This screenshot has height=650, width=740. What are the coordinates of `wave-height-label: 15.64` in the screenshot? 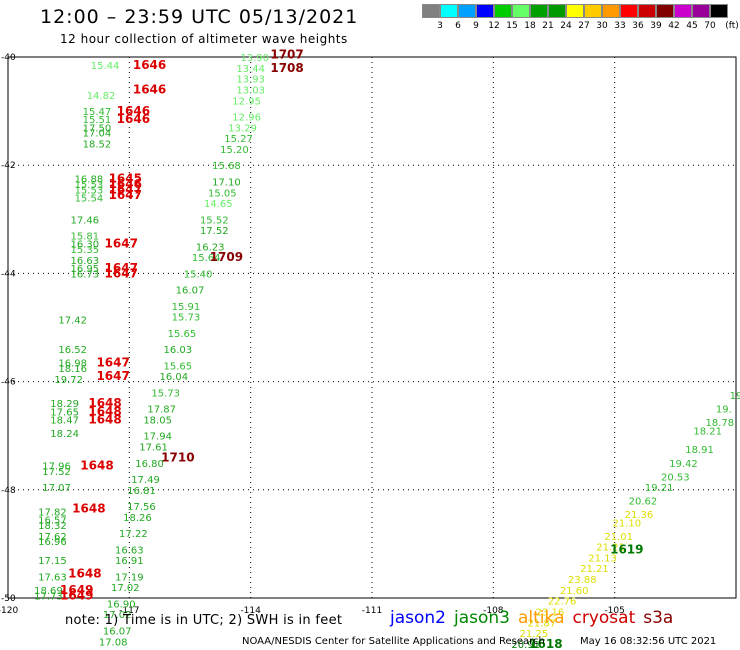 It's located at (206, 258).